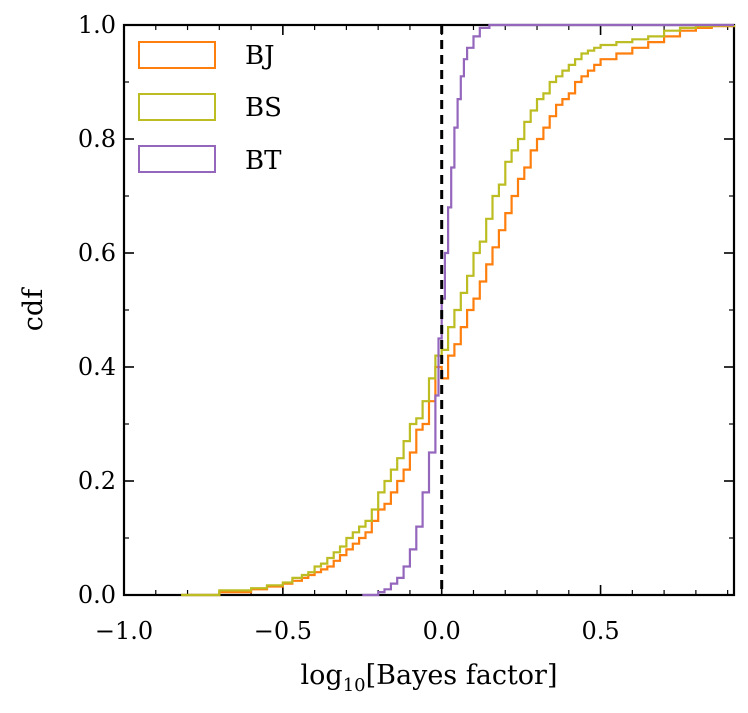 The height and width of the screenshot is (713, 748). I want to click on legend-label-bs: BS, so click(263, 108).